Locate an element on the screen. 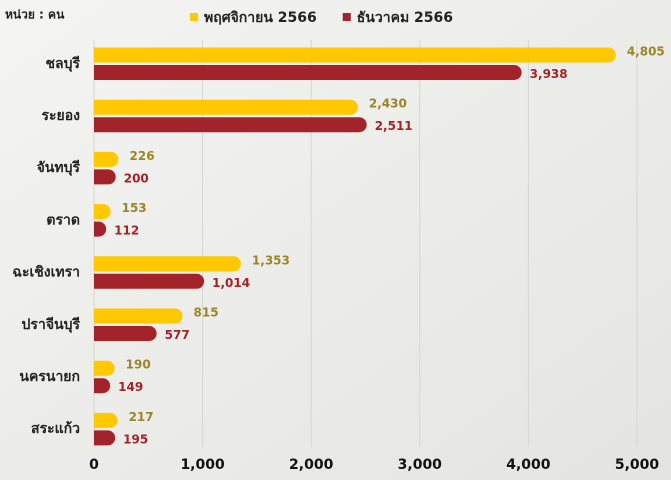 Image resolution: width=671 pixels, height=480 pixels. value-label: 1,014 is located at coordinates (231, 283).